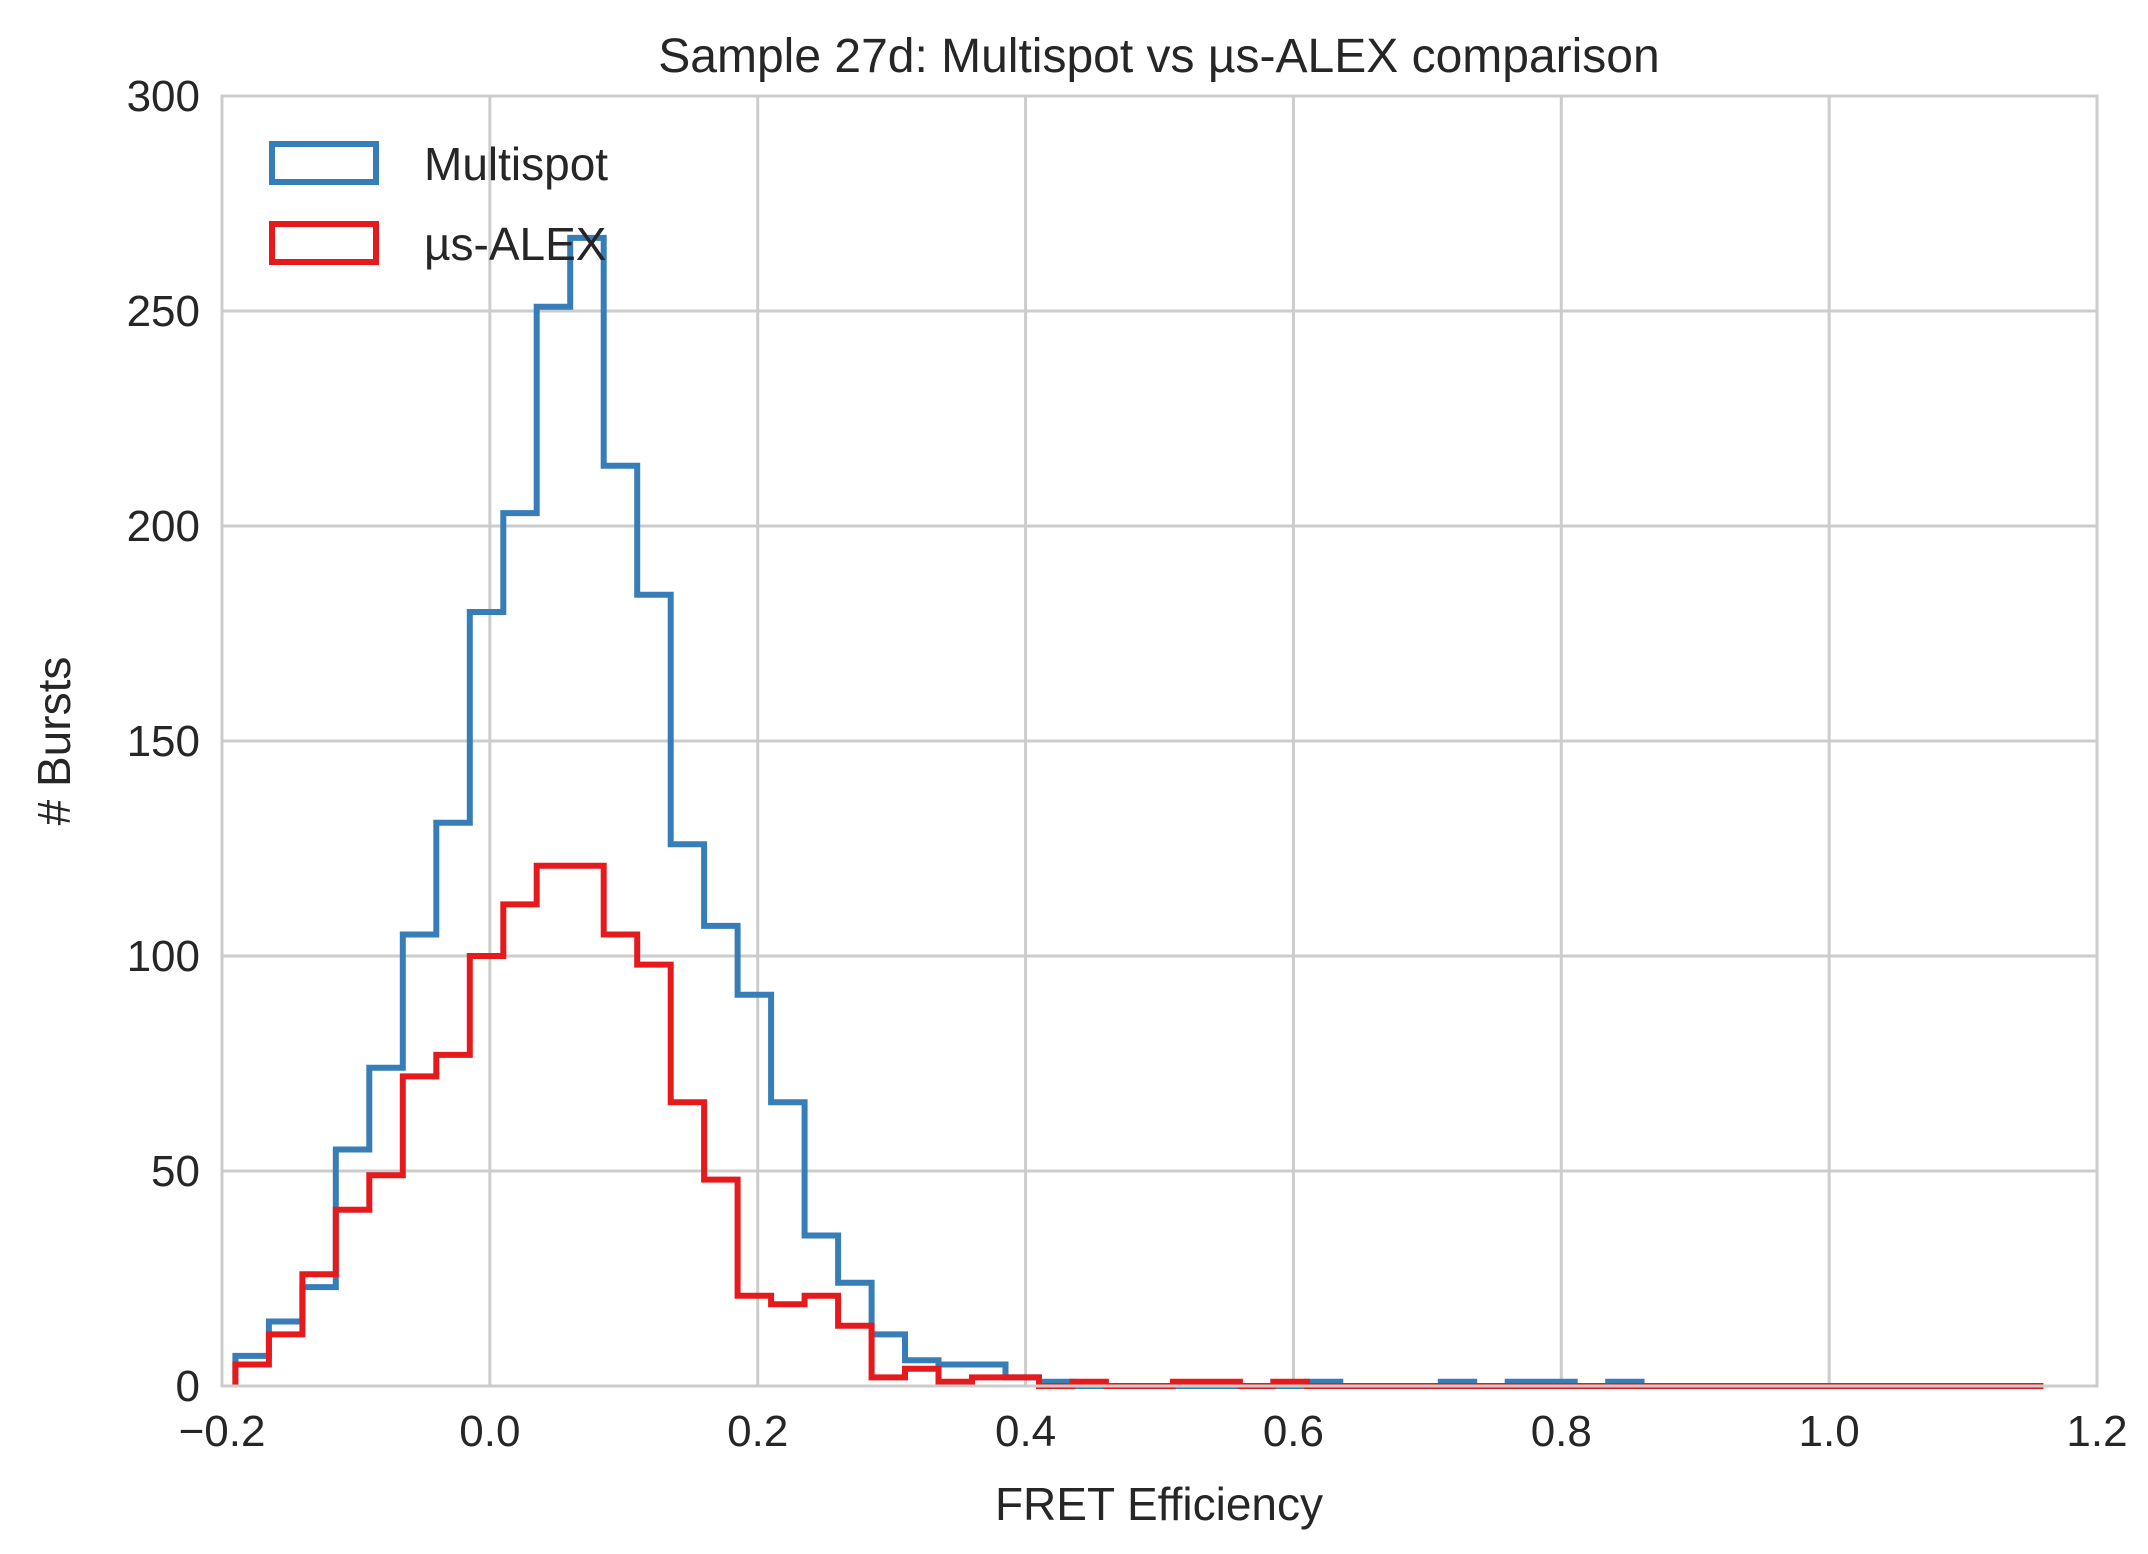  What do you see at coordinates (1025, 1431) in the screenshot?
I see `x-tick-label: 0.4` at bounding box center [1025, 1431].